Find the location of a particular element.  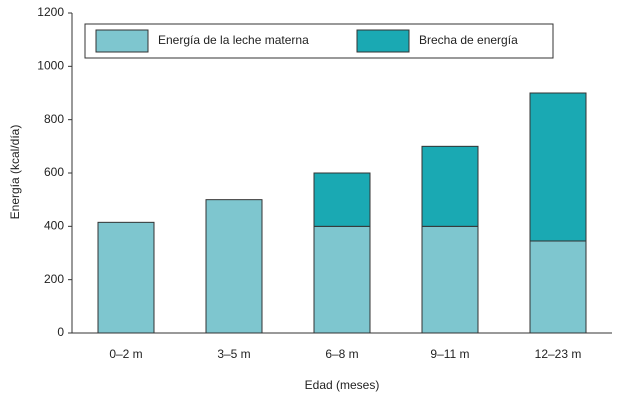

x-tick-label: 3–5 m is located at coordinates (233, 354).